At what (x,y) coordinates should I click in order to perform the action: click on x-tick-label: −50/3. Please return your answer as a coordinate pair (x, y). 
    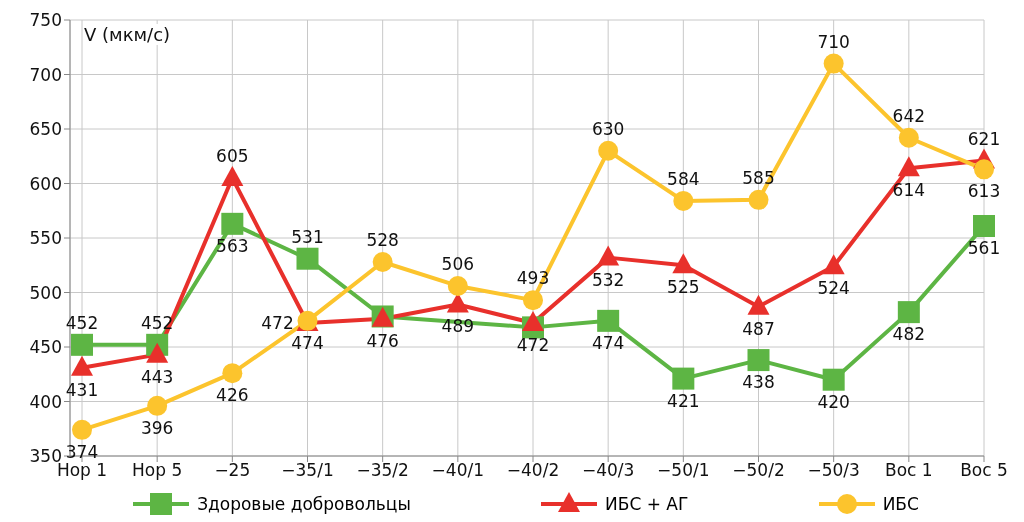
    Looking at the image, I should click on (833, 470).